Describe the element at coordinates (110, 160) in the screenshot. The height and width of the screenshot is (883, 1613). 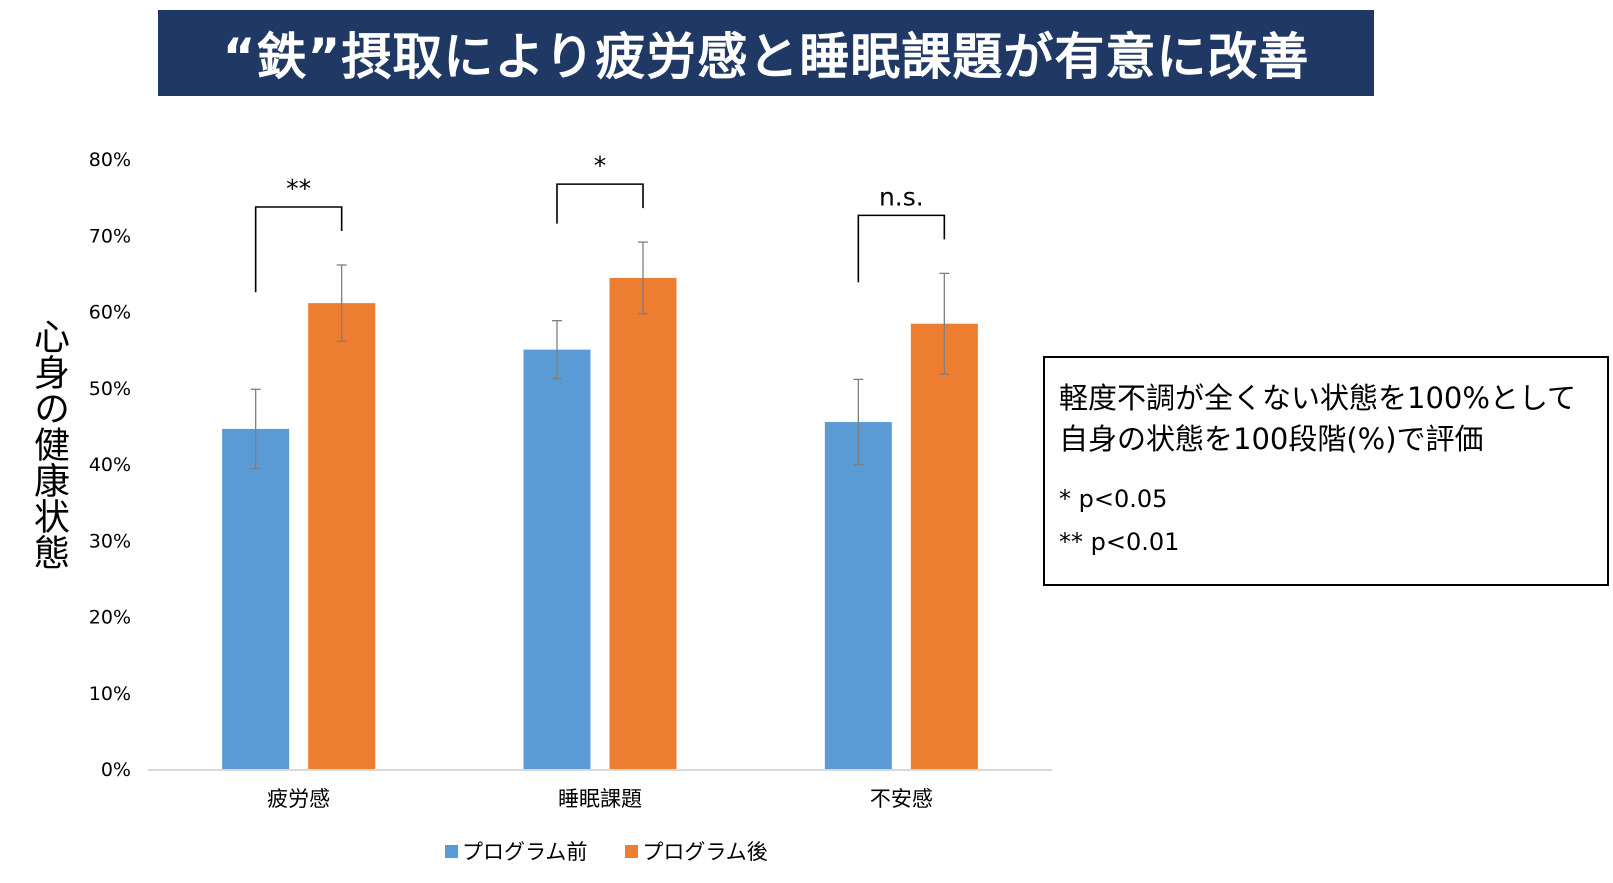
I see `y-tick-label: 80%` at that location.